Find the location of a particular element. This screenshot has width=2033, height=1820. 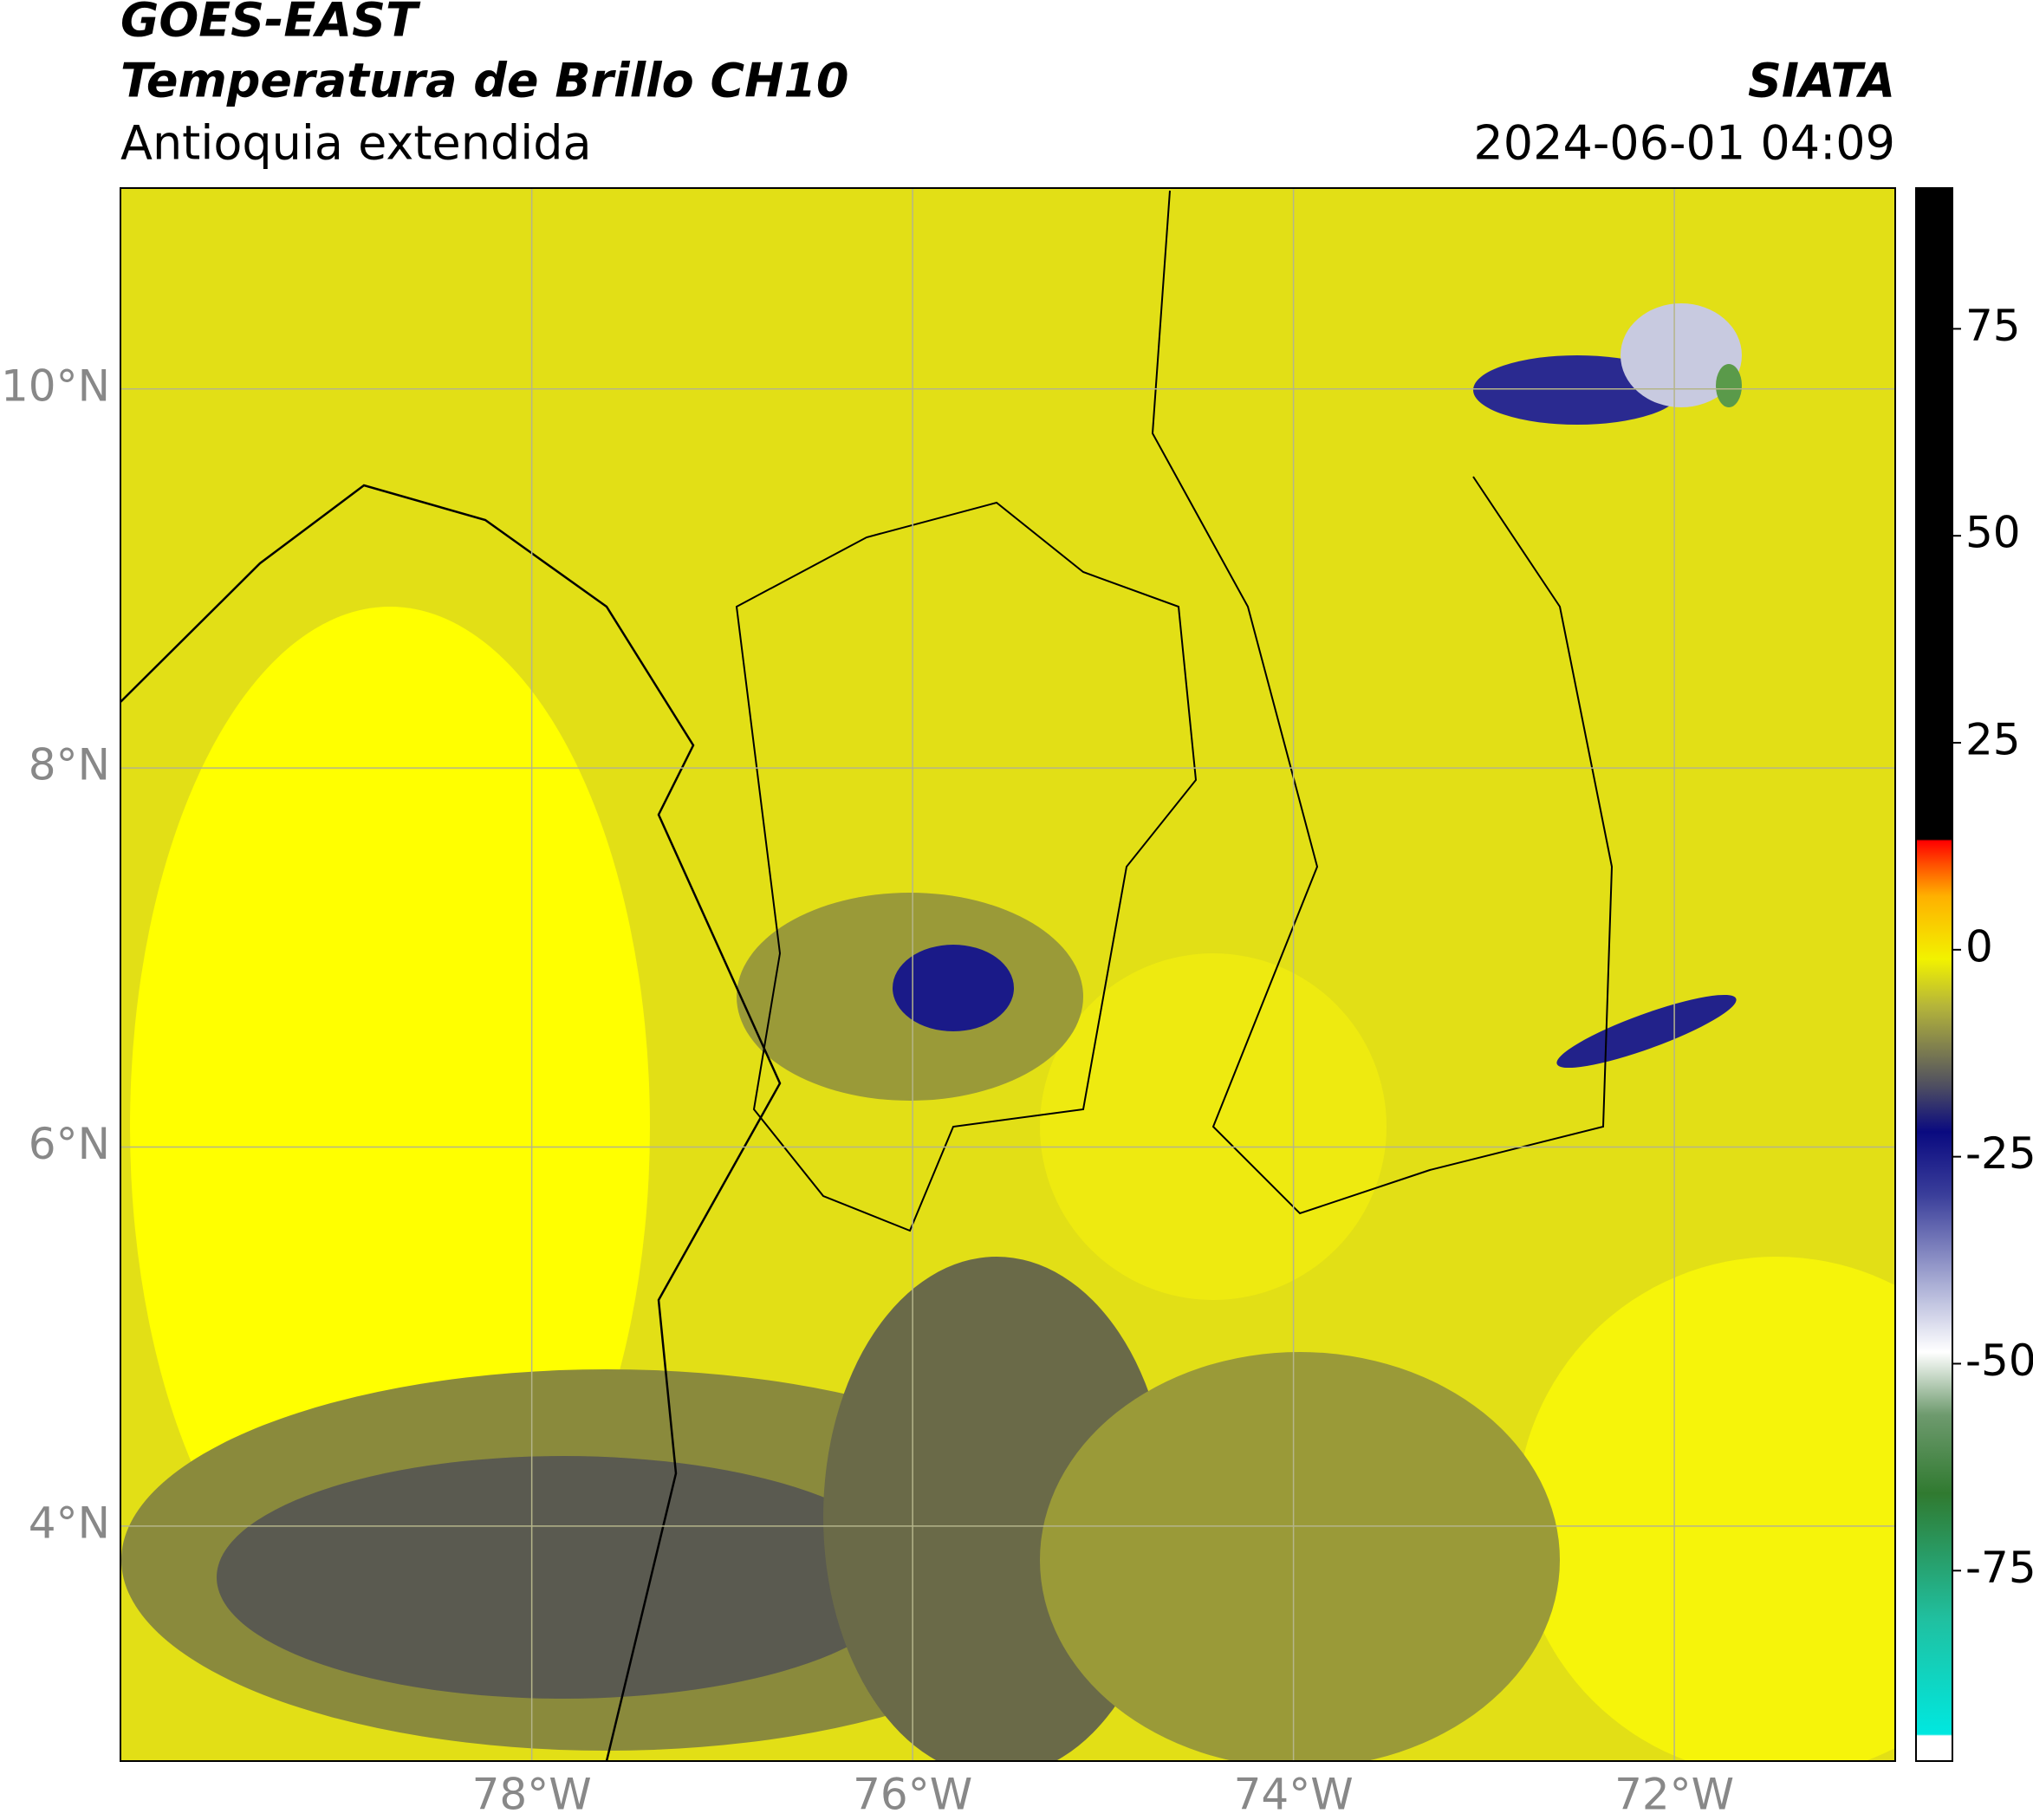

x-tick-label: 76°W is located at coordinates (912, 1795).